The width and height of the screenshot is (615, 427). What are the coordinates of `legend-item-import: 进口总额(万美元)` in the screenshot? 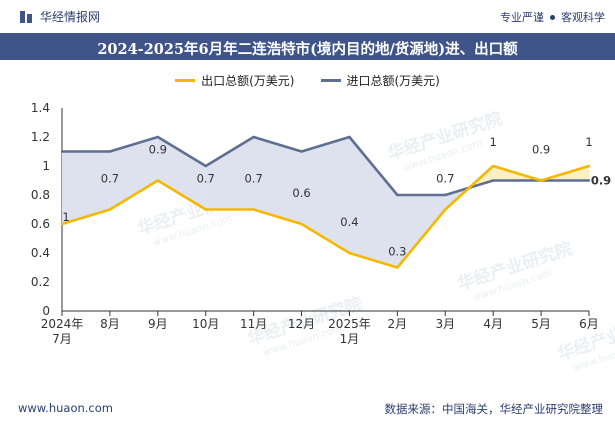 It's located at (380, 80).